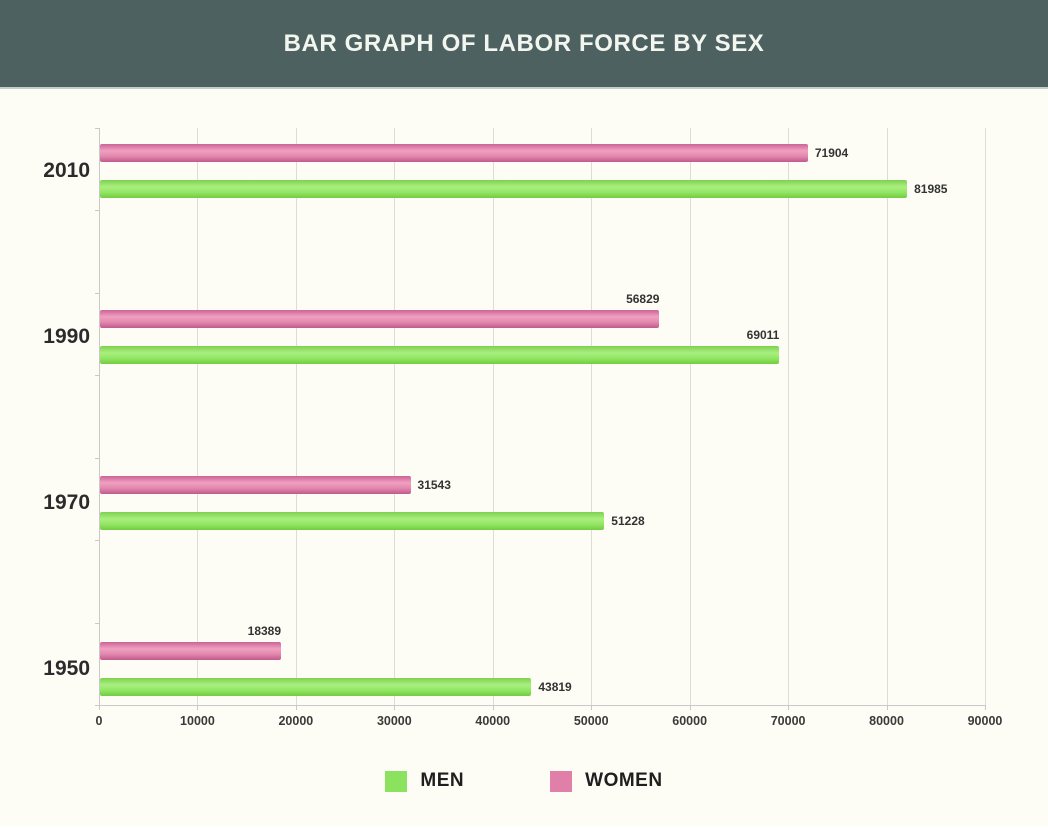  Describe the element at coordinates (99, 416) in the screenshot. I see `y-axis-line` at that location.